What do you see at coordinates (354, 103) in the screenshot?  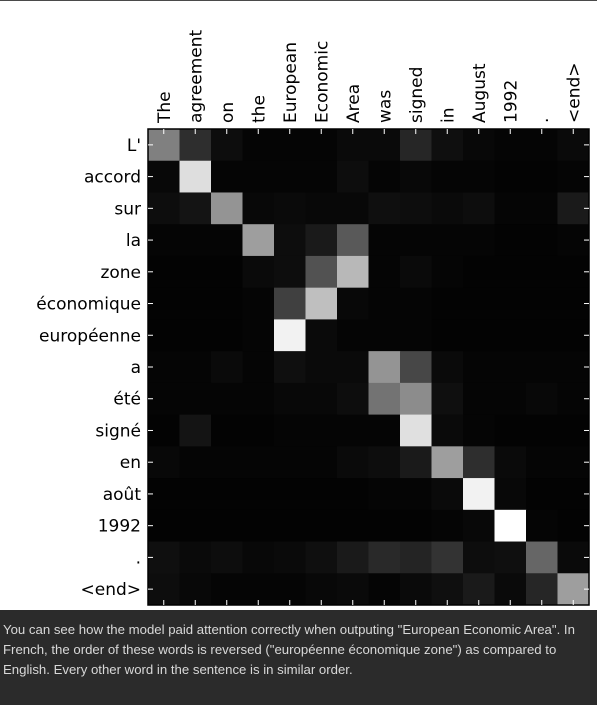 I see `x-tick-label: Area` at bounding box center [354, 103].